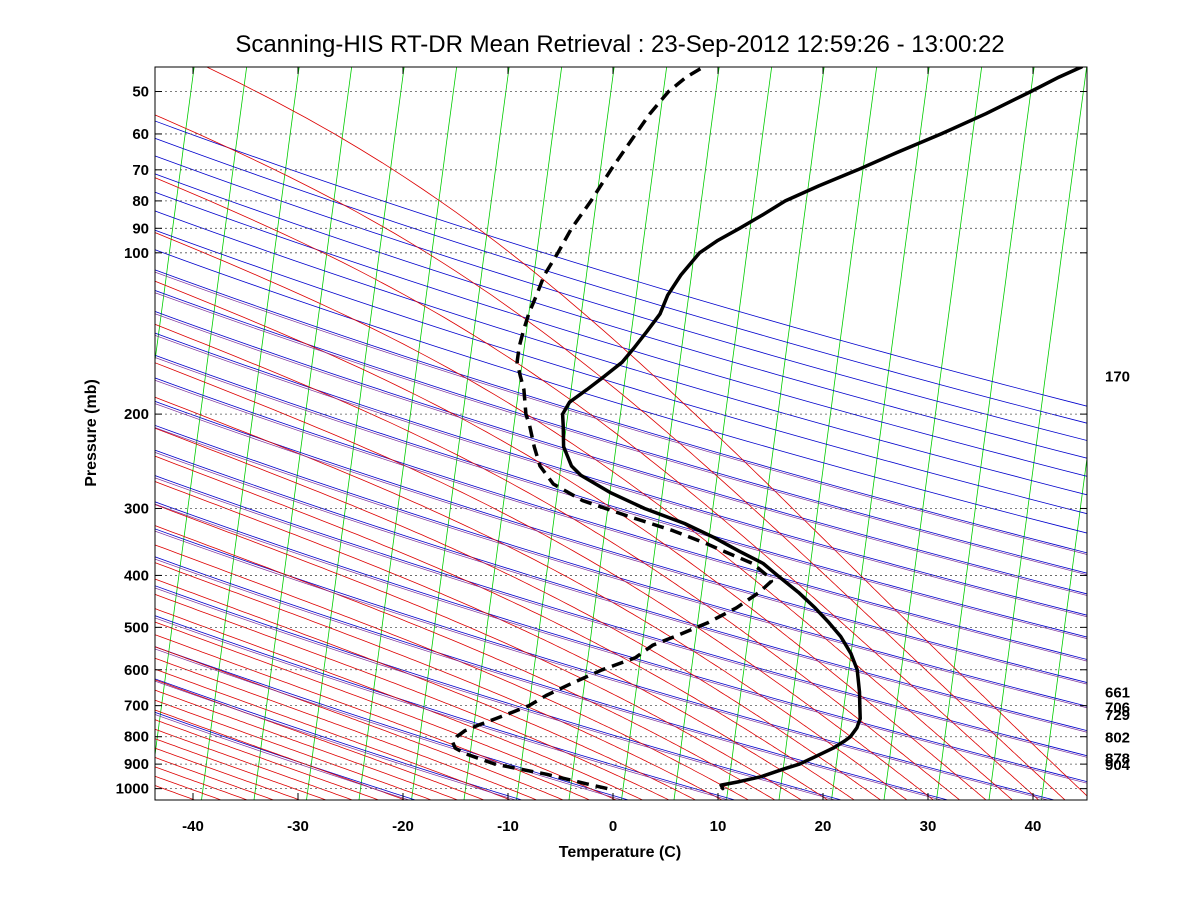 The image size is (1200, 900). I want to click on y-tick-label: 60, so click(140, 134).